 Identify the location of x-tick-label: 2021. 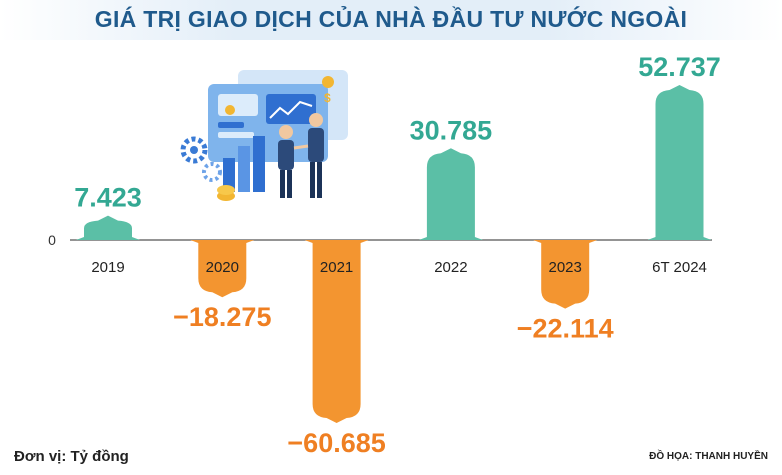
(336, 267).